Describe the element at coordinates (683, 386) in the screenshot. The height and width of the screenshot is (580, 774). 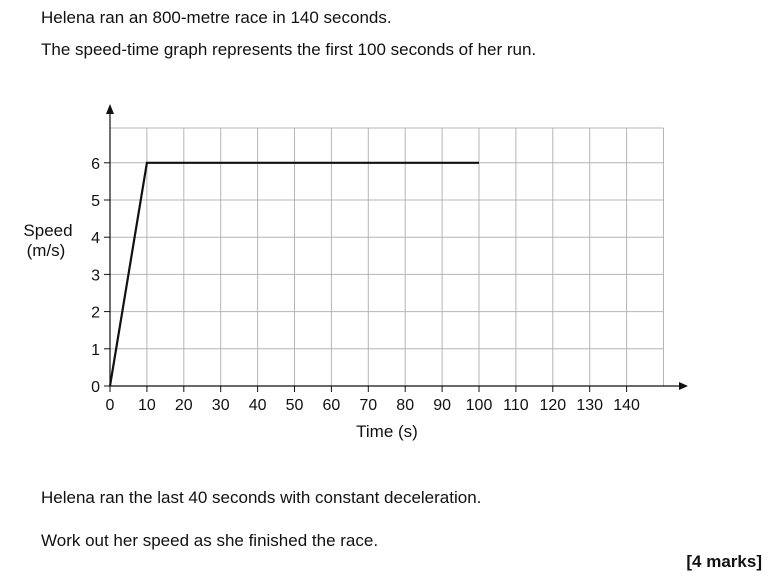
I see `x-axis-arrowhead` at that location.